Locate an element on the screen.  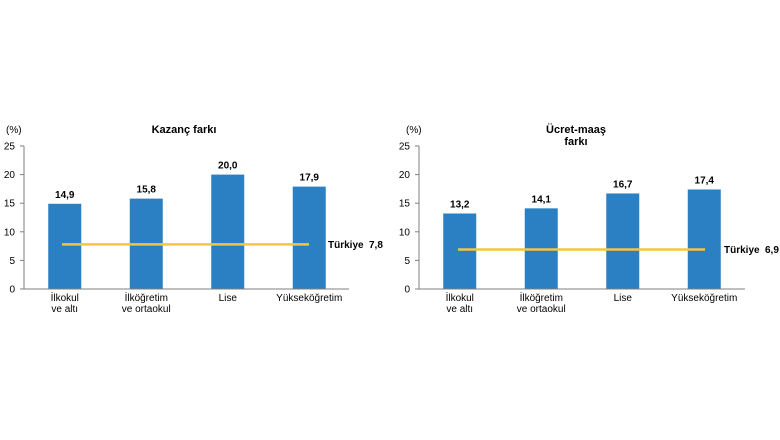
chart-title: Kazanç farkı is located at coordinates (184, 130).